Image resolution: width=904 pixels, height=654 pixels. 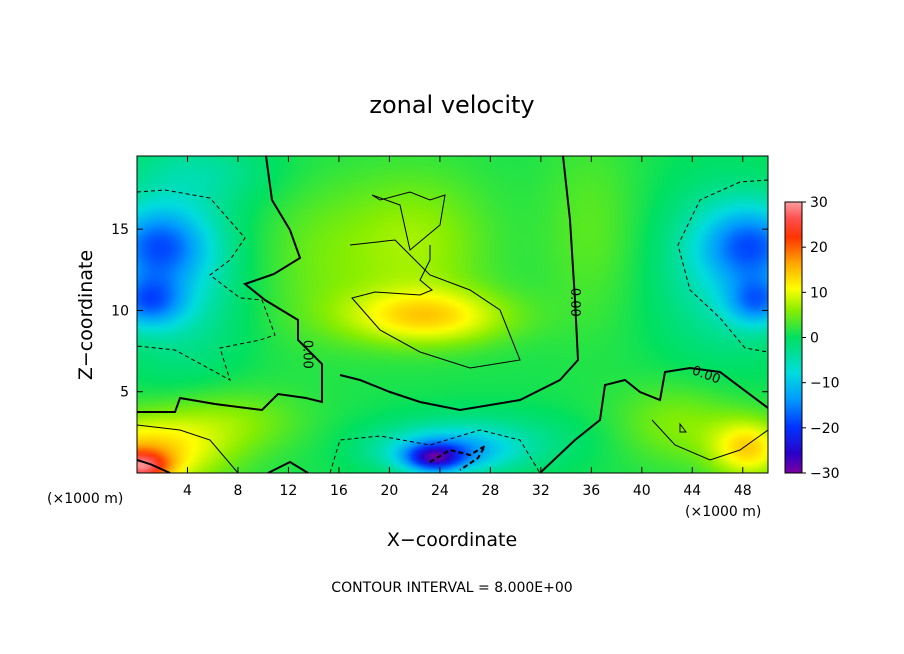 I want to click on x-tick-label: 32, so click(x=541, y=491).